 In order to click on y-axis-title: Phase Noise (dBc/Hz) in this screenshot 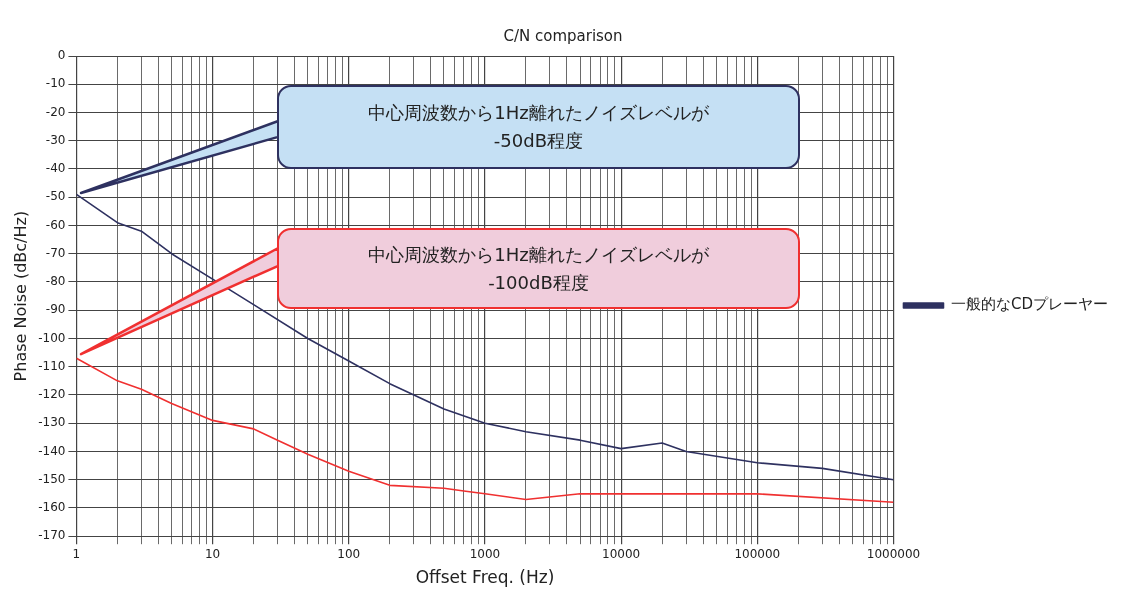, I will do `click(20, 296)`.